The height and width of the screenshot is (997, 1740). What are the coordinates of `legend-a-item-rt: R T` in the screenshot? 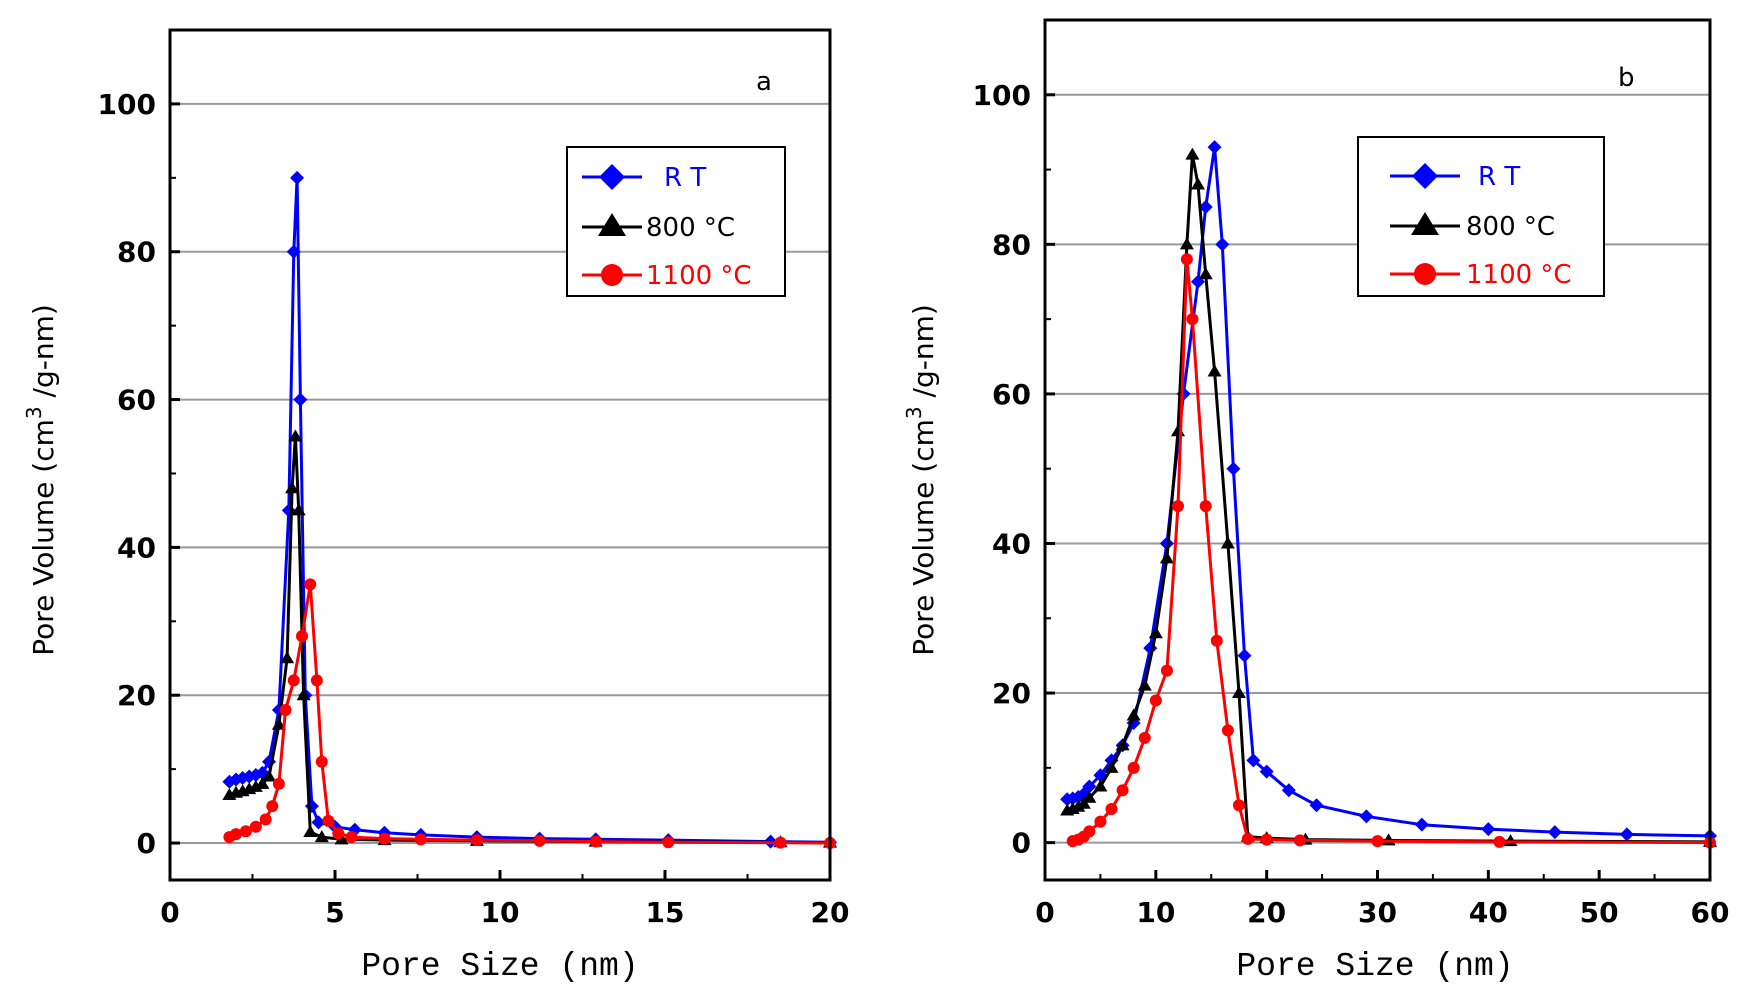 It's located at (644, 178).